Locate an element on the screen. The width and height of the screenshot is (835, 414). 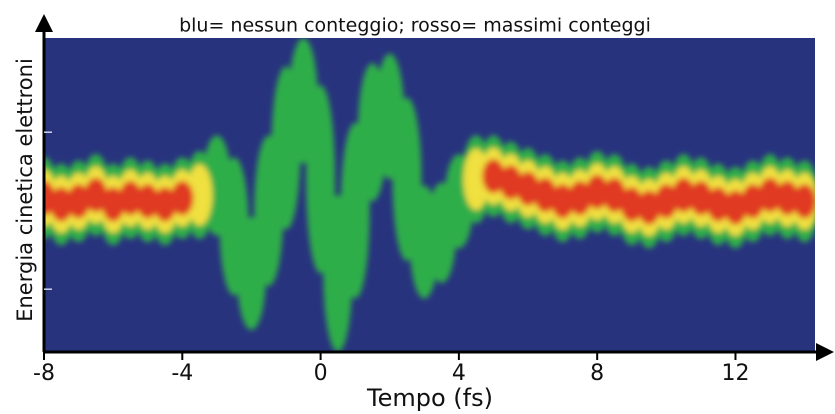
x-tick-label: -4 is located at coordinates (182, 373).